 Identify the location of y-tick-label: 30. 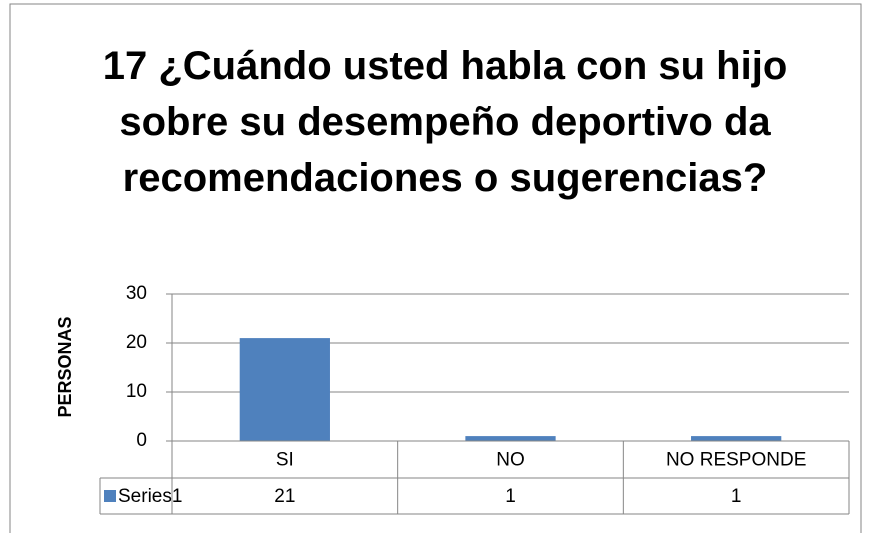
(136, 293).